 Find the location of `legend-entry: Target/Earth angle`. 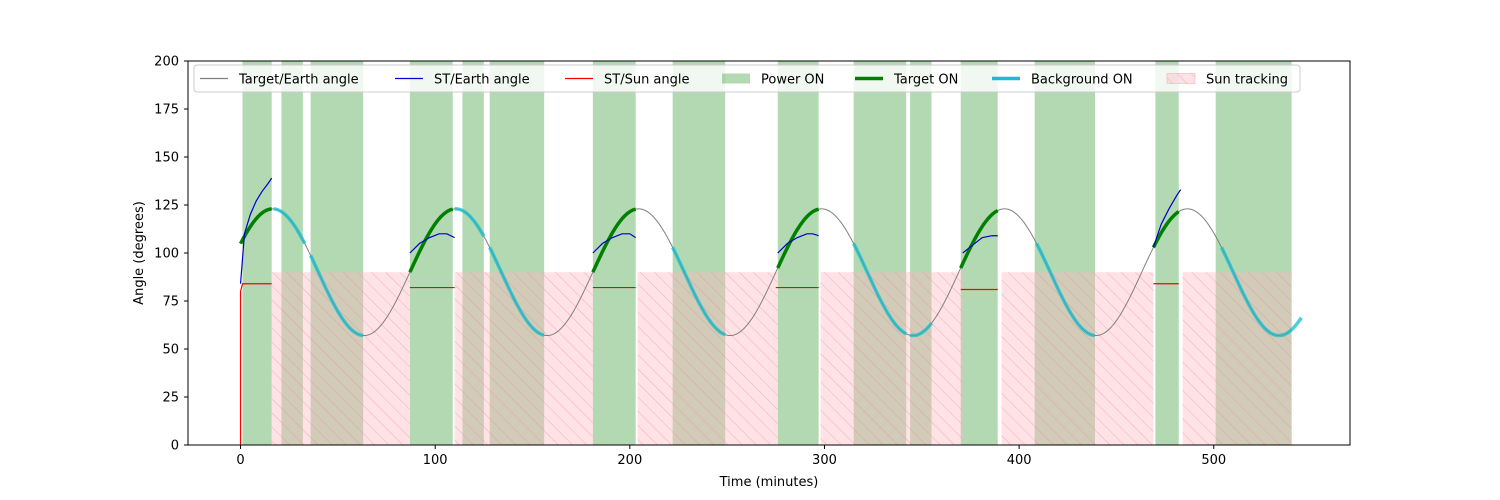

legend-entry: Target/Earth angle is located at coordinates (279, 80).